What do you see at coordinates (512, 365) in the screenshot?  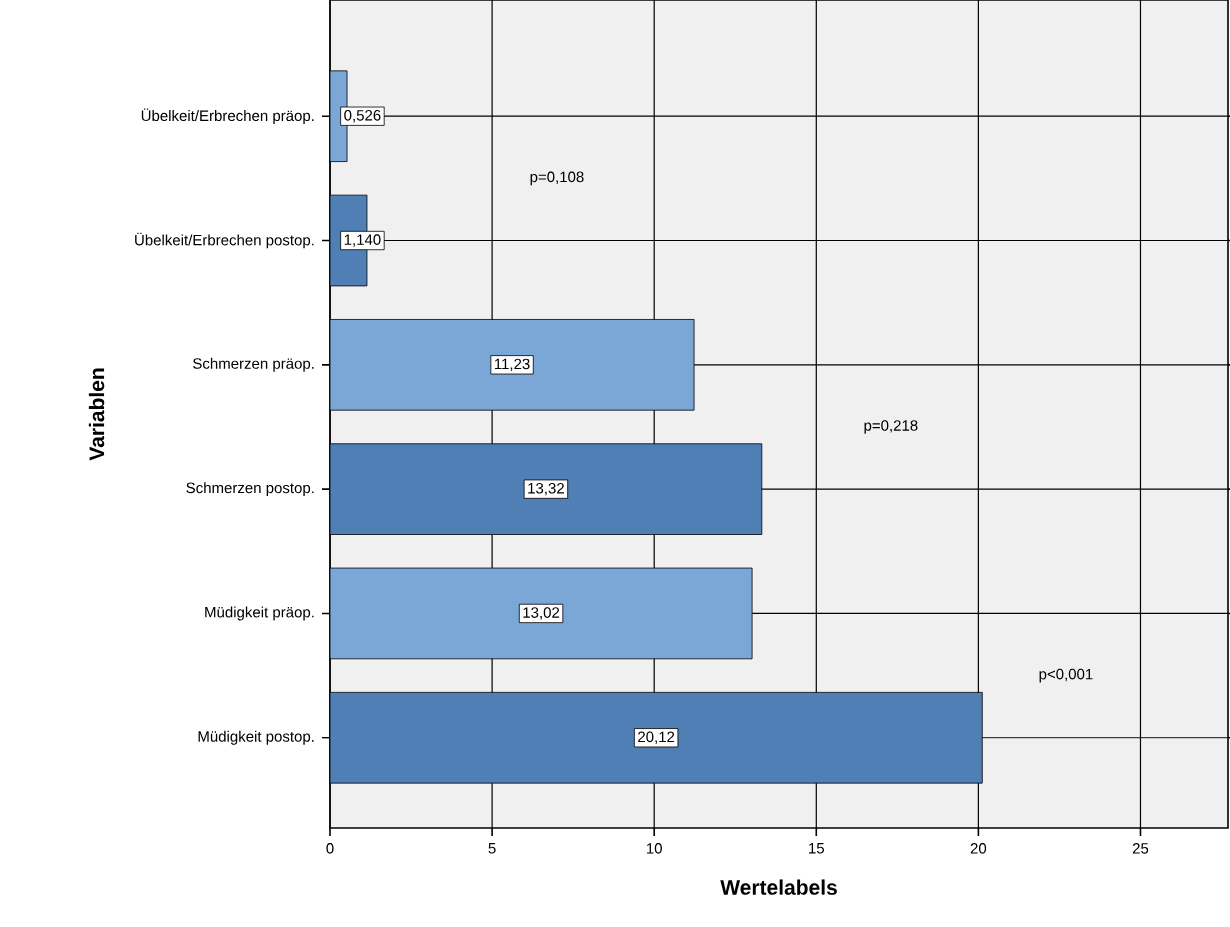 I see `data-label: 11,23` at bounding box center [512, 365].